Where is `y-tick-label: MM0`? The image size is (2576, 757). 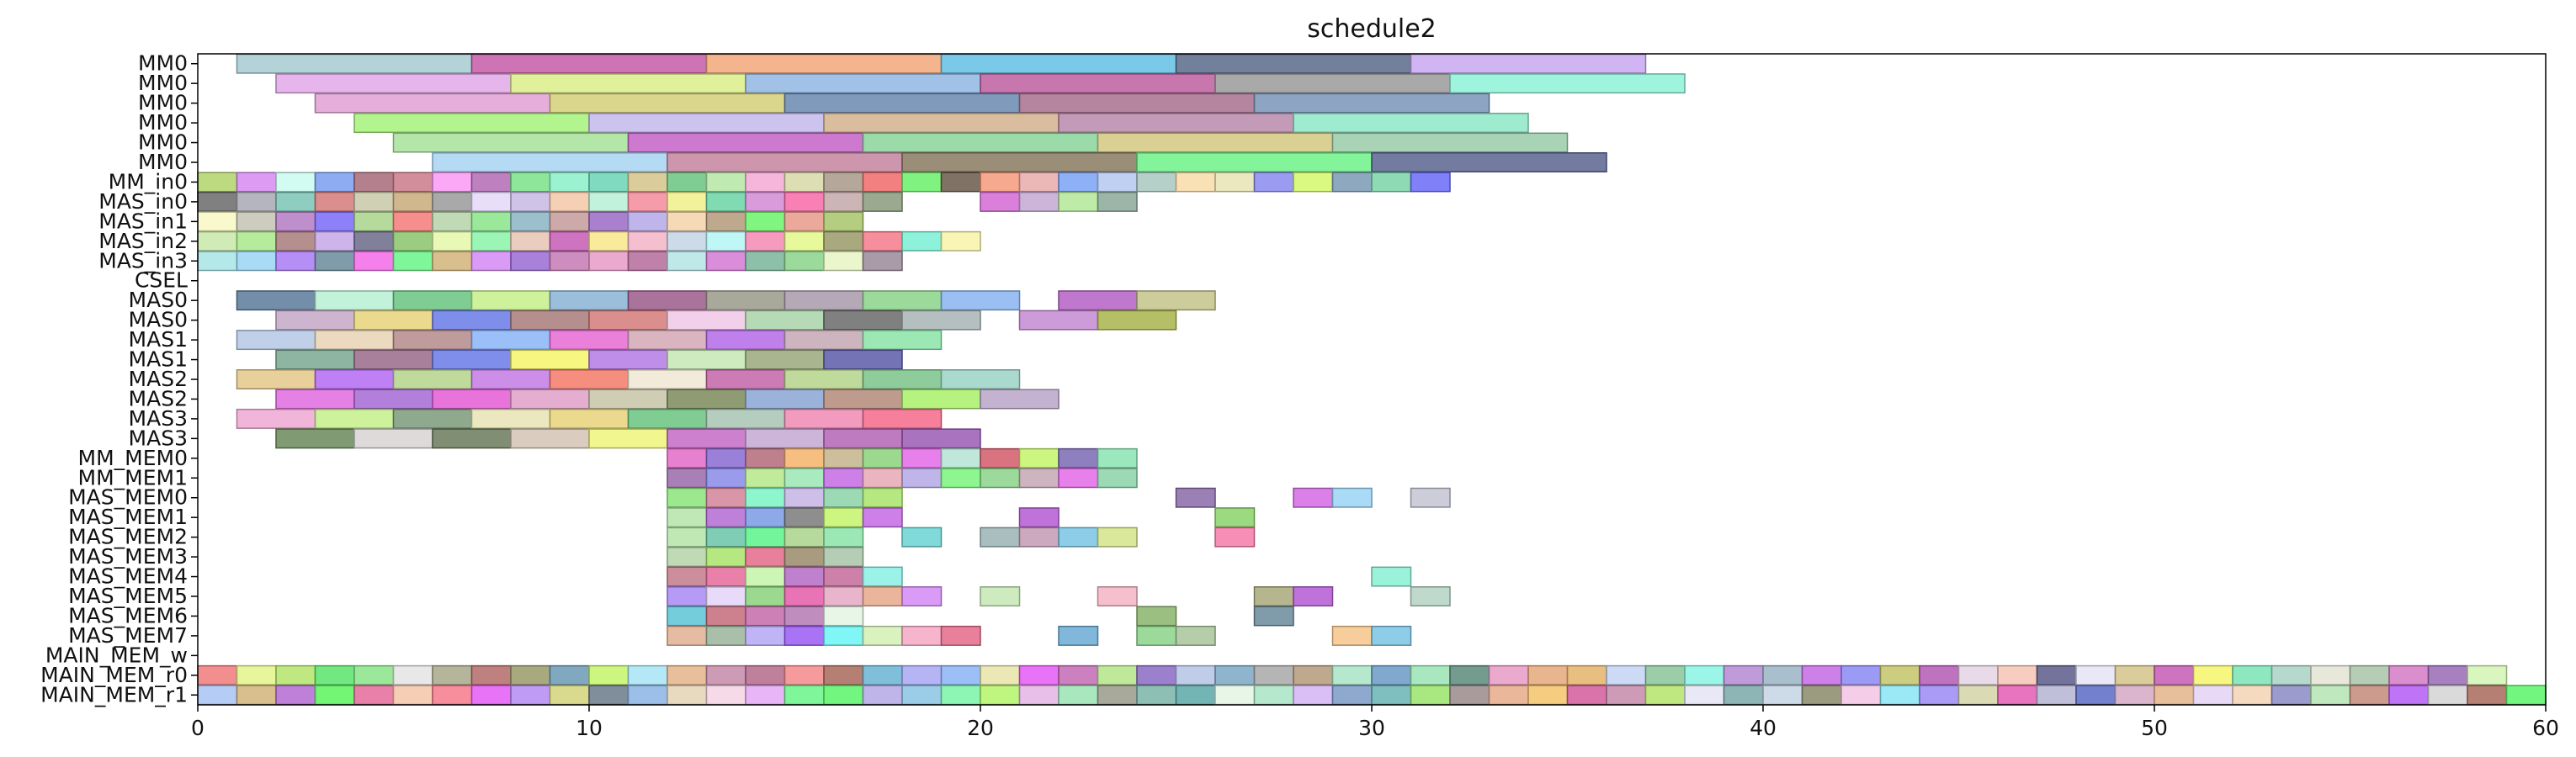
y-tick-label: MM0 is located at coordinates (163, 63).